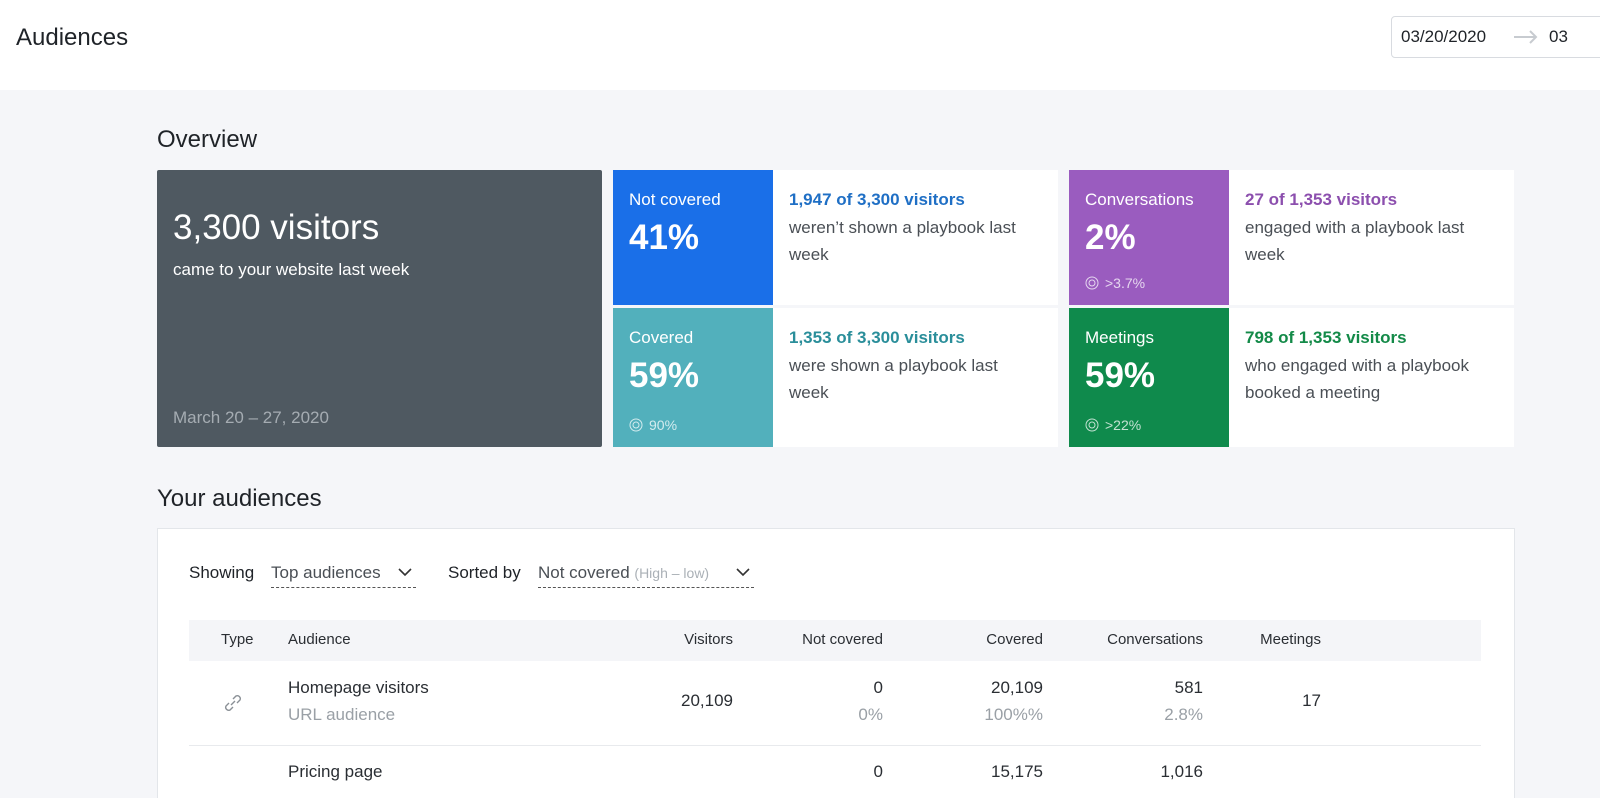  I want to click on cell-covered: 15,175, so click(1017, 771).